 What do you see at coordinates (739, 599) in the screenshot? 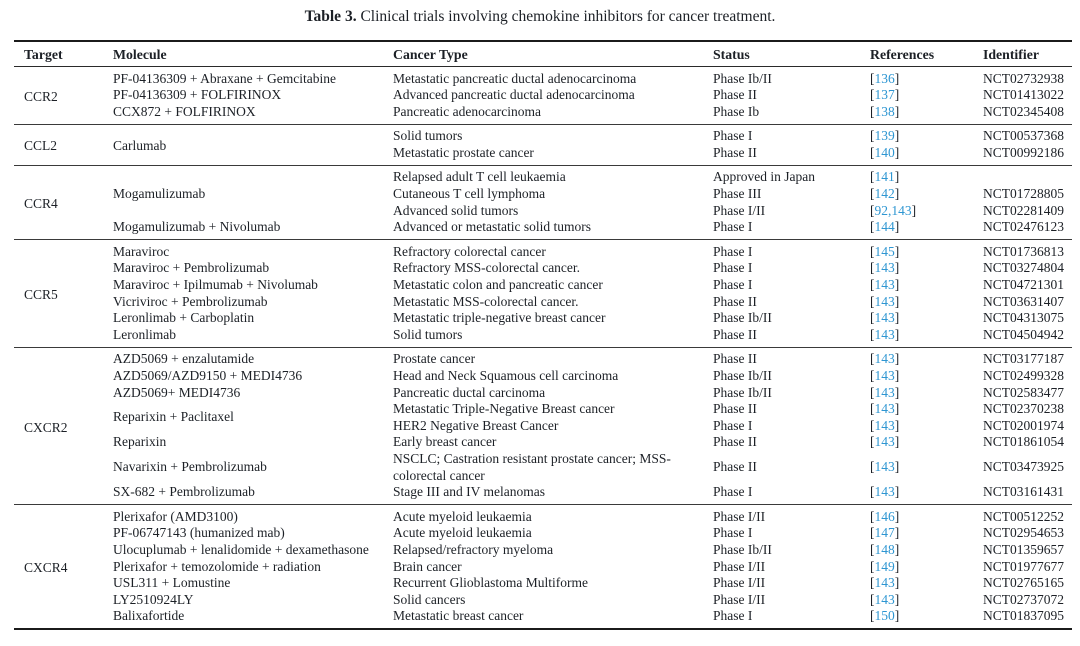
I see `cell-status: Phase I/II` at bounding box center [739, 599].